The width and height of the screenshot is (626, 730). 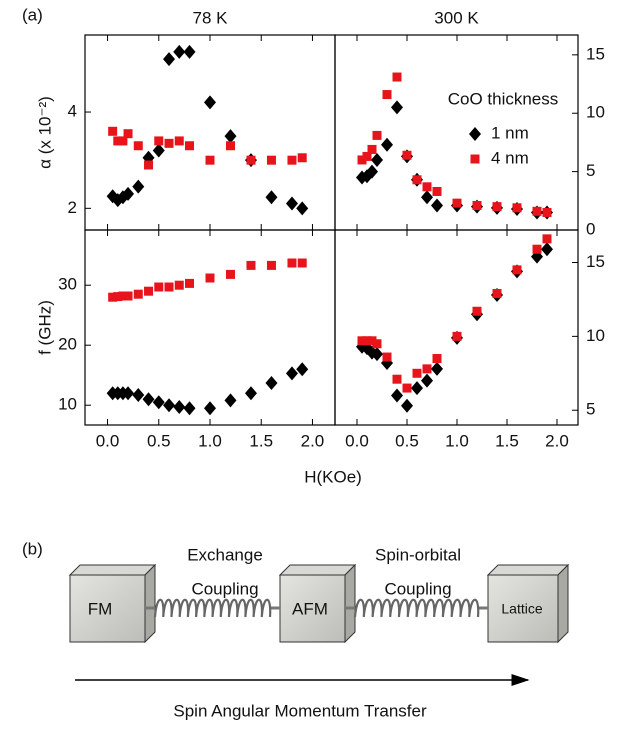 What do you see at coordinates (44, 327) in the screenshot?
I see `y-axis-label: f (GHz)` at bounding box center [44, 327].